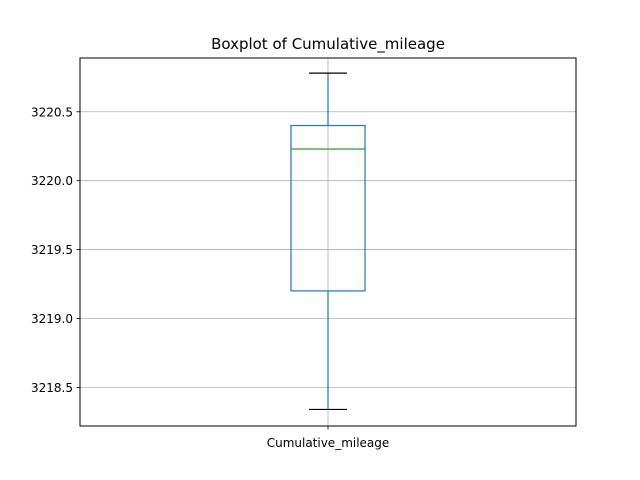 The image size is (640, 480). Describe the element at coordinates (52, 388) in the screenshot. I see `y-tick-label: 3218.5` at that location.